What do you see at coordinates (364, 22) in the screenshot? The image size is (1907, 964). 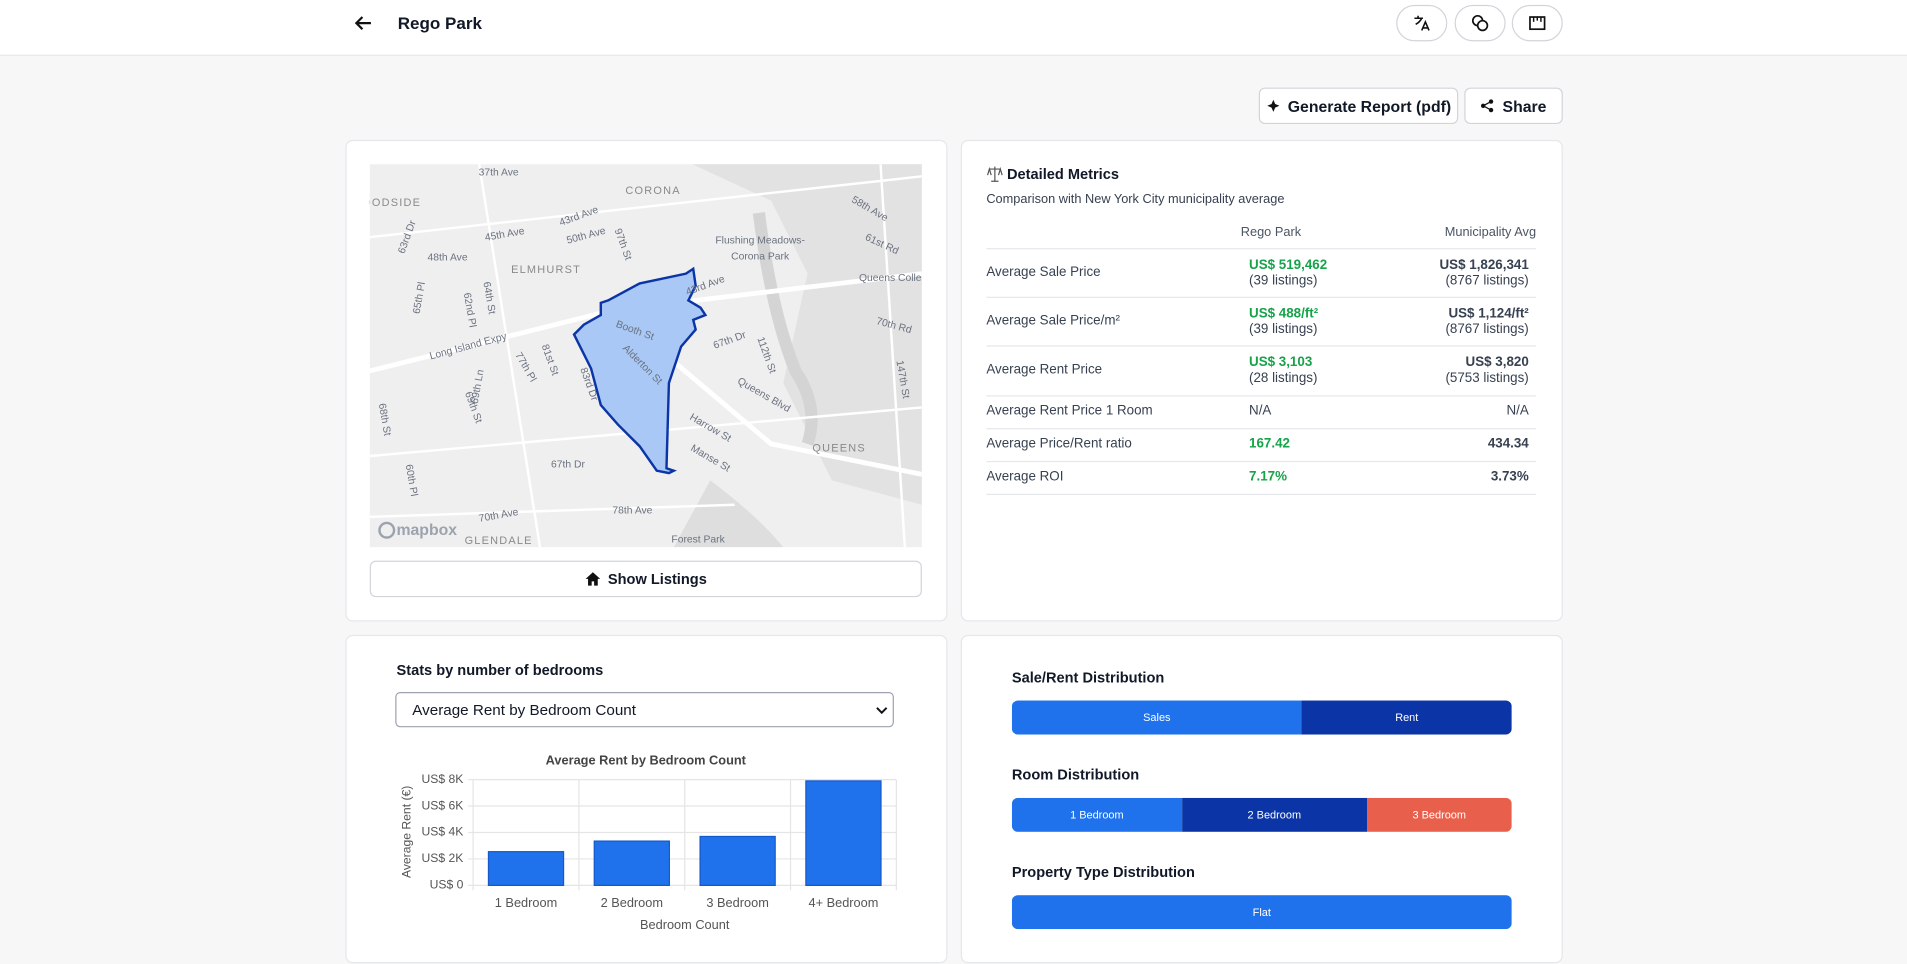 I see `back-button` at bounding box center [364, 22].